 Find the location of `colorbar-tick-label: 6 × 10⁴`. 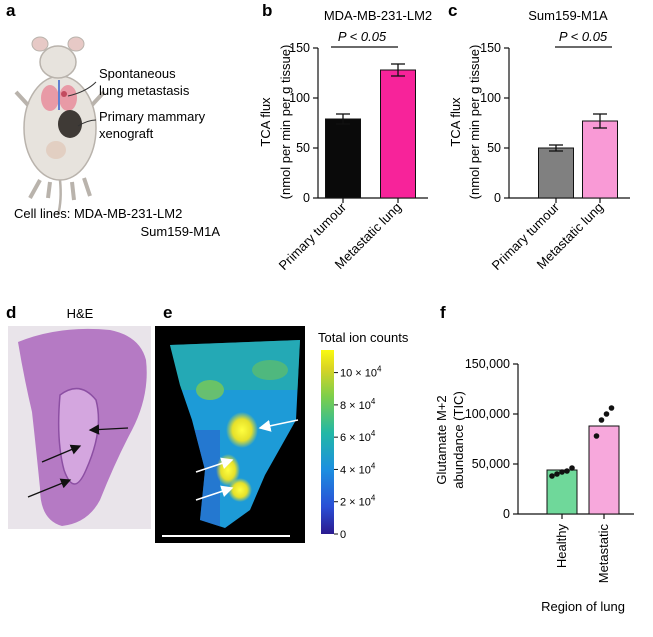

colorbar-tick-label: 6 × 10⁴ is located at coordinates (358, 436).